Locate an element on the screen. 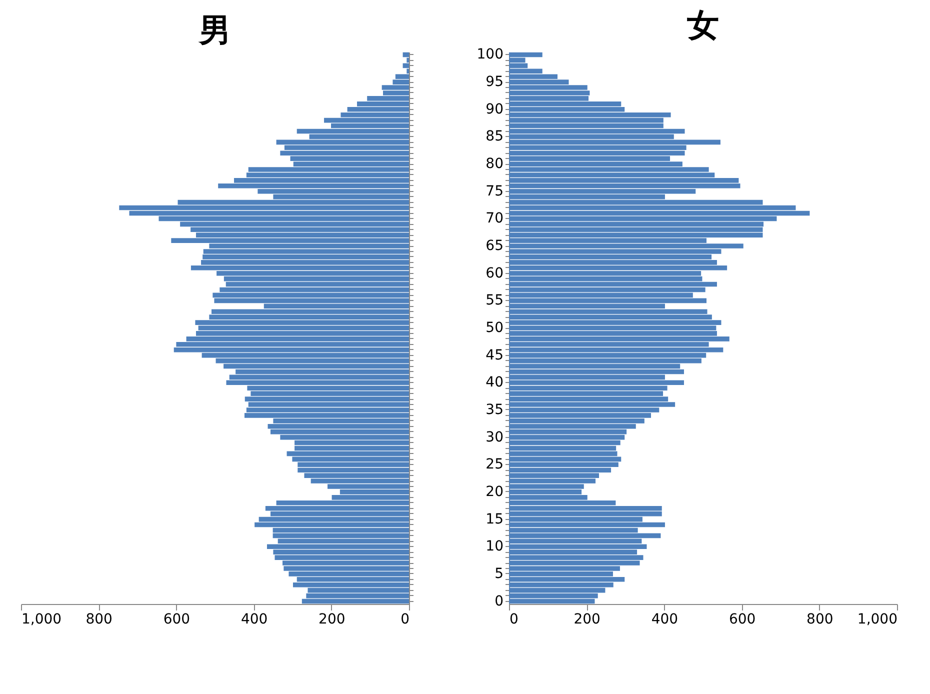 This screenshot has height=694, width=930. y-tick-label: 15 is located at coordinates (495, 519).